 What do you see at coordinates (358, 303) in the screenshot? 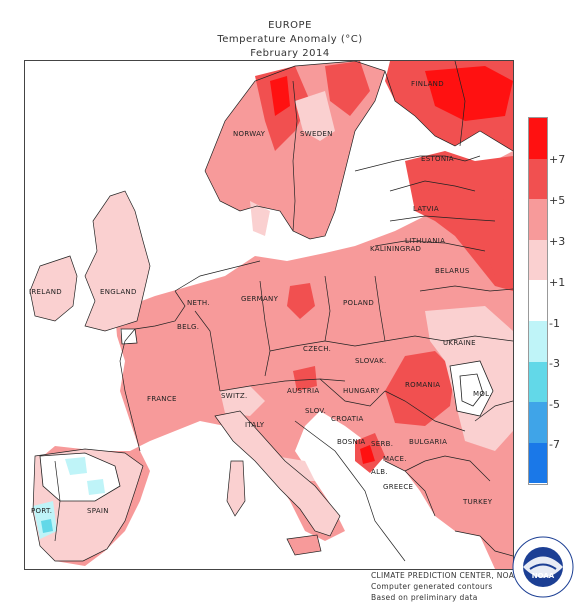
I see `label-poland: POLAND` at bounding box center [358, 303].